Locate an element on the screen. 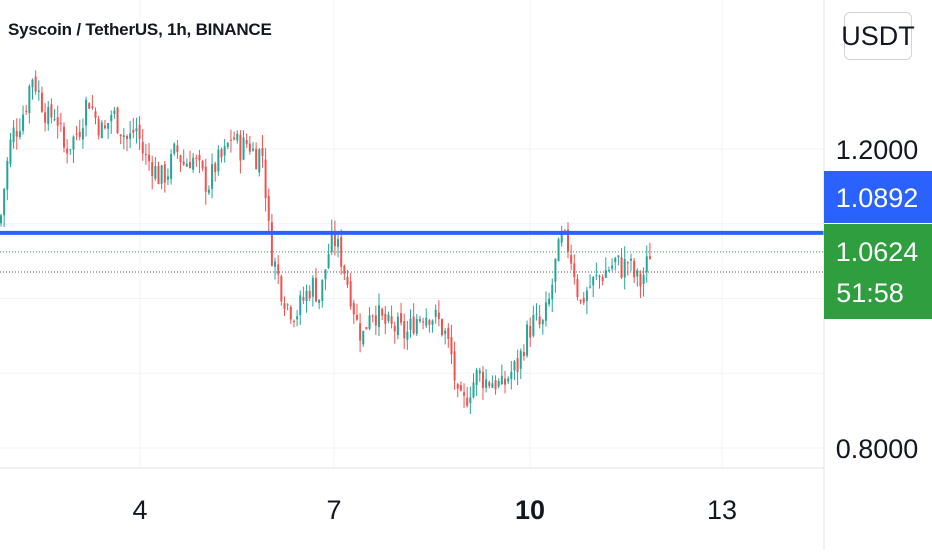  currency-button: USDT is located at coordinates (878, 36).